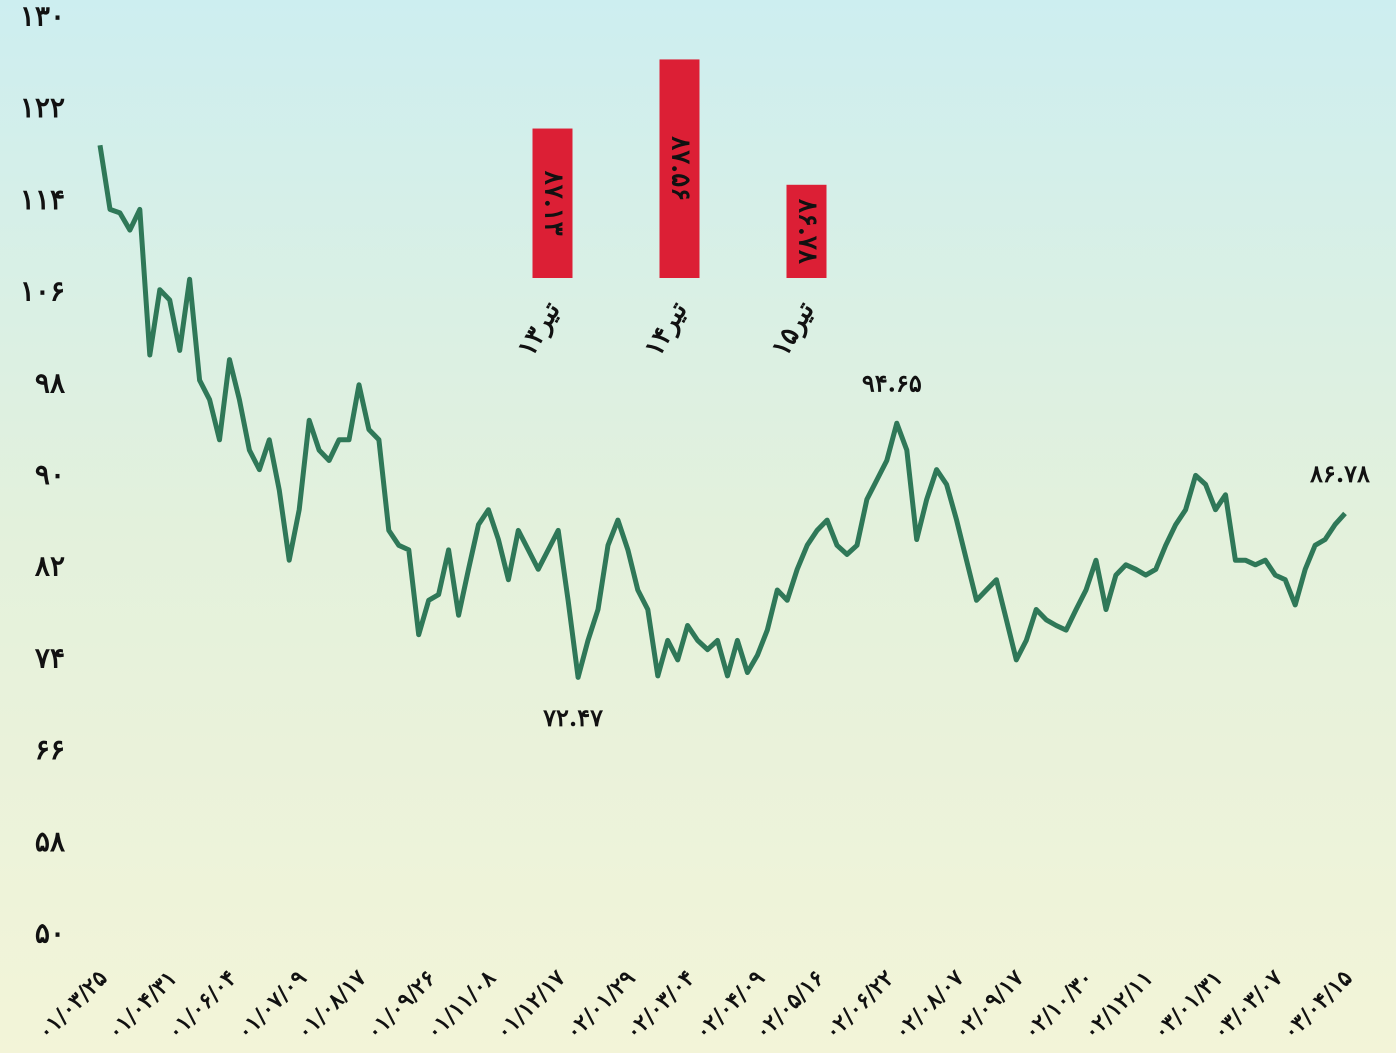 Image resolution: width=1396 pixels, height=1057 pixels. Describe the element at coordinates (892, 383) in the screenshot. I see `annotation: ۹۴.۶۵` at that location.